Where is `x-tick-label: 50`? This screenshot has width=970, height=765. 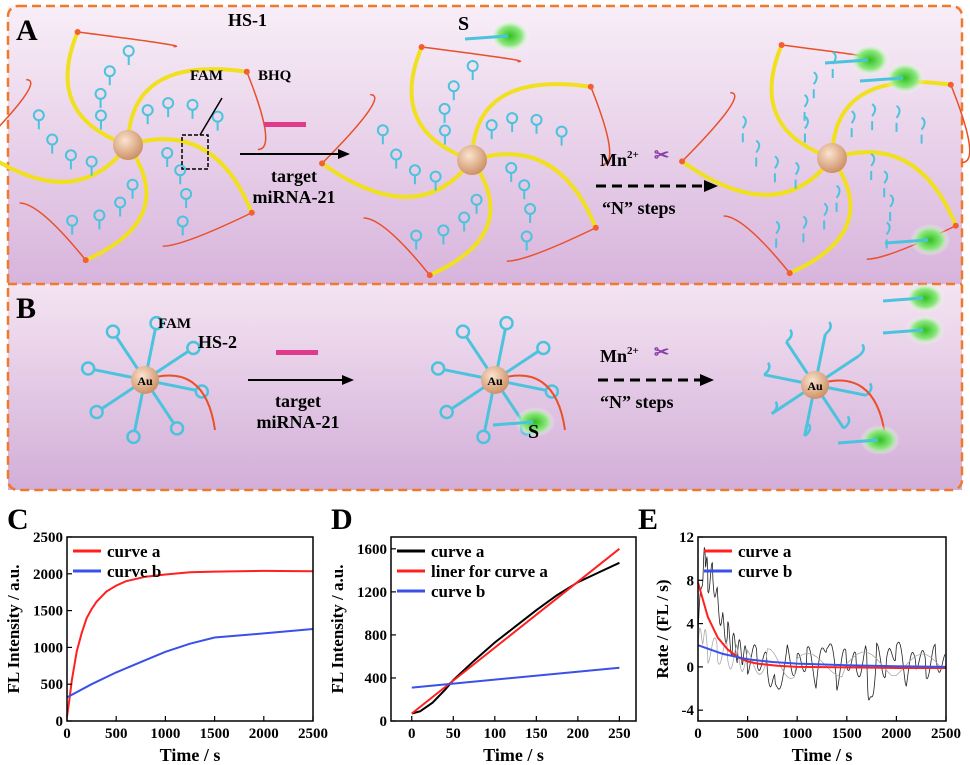 x-tick-label: 50 is located at coordinates (453, 734).